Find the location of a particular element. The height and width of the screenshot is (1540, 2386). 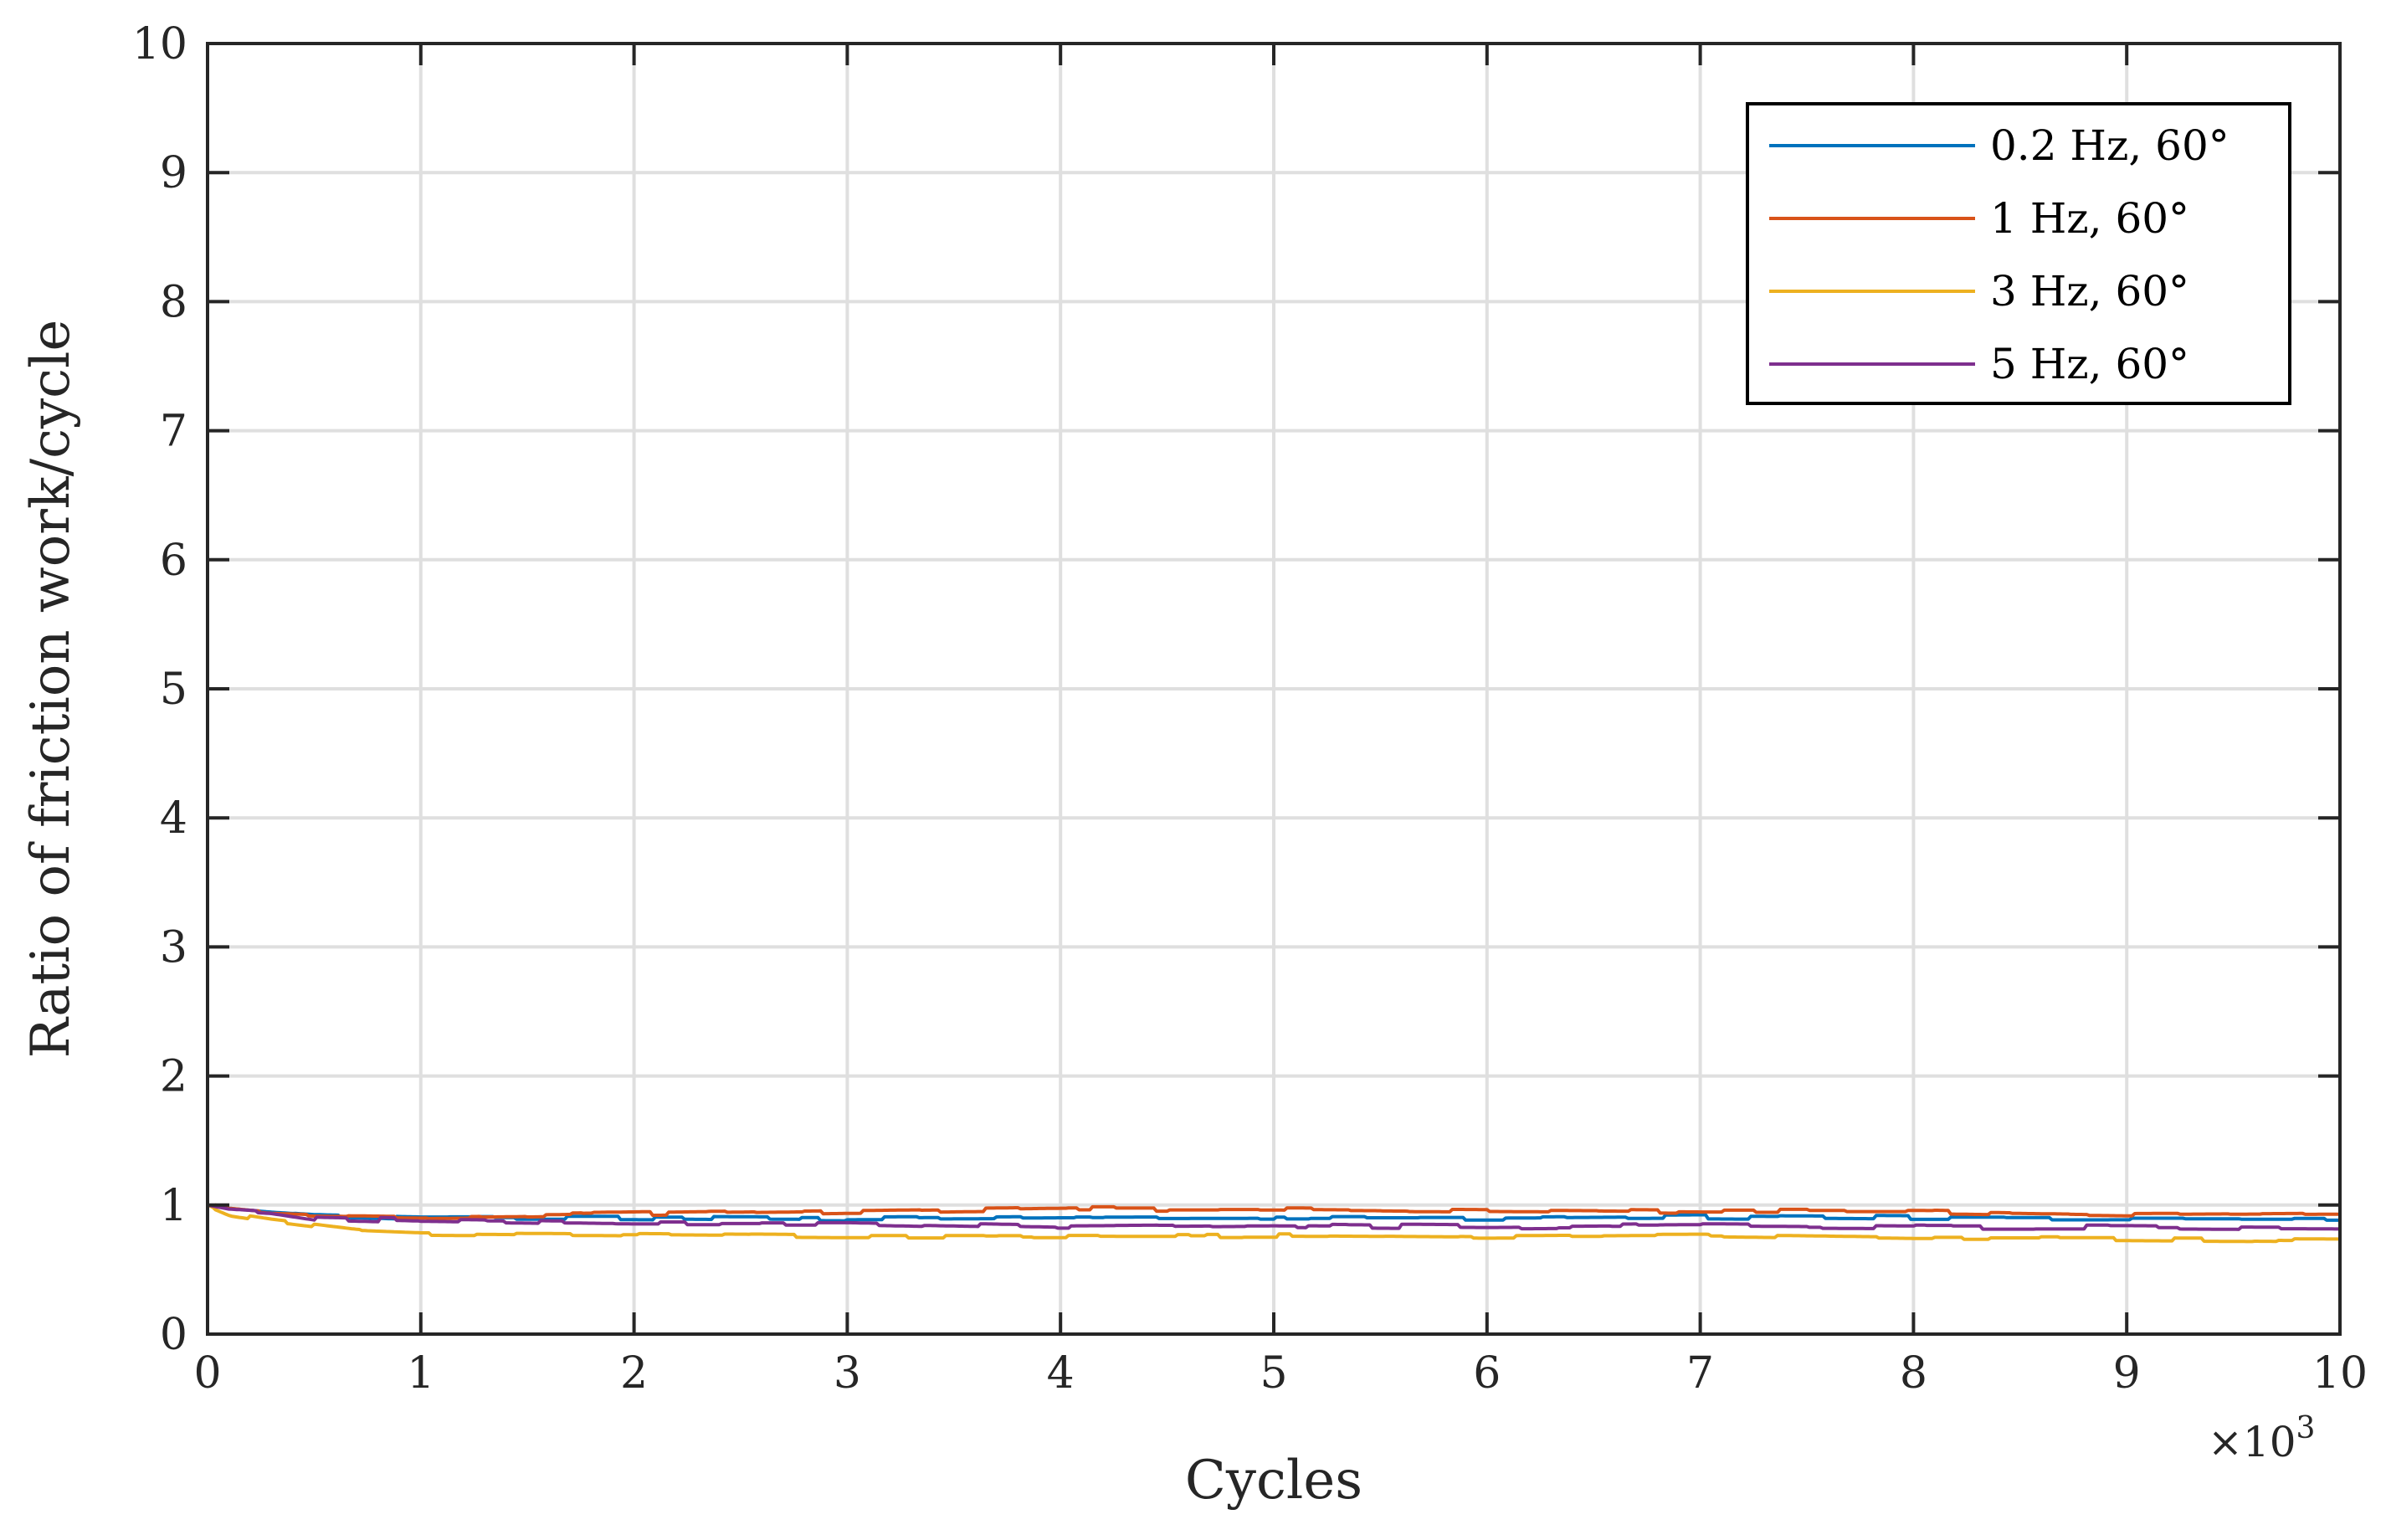

legend-label: 3 Hz, 60° is located at coordinates (2089, 291).